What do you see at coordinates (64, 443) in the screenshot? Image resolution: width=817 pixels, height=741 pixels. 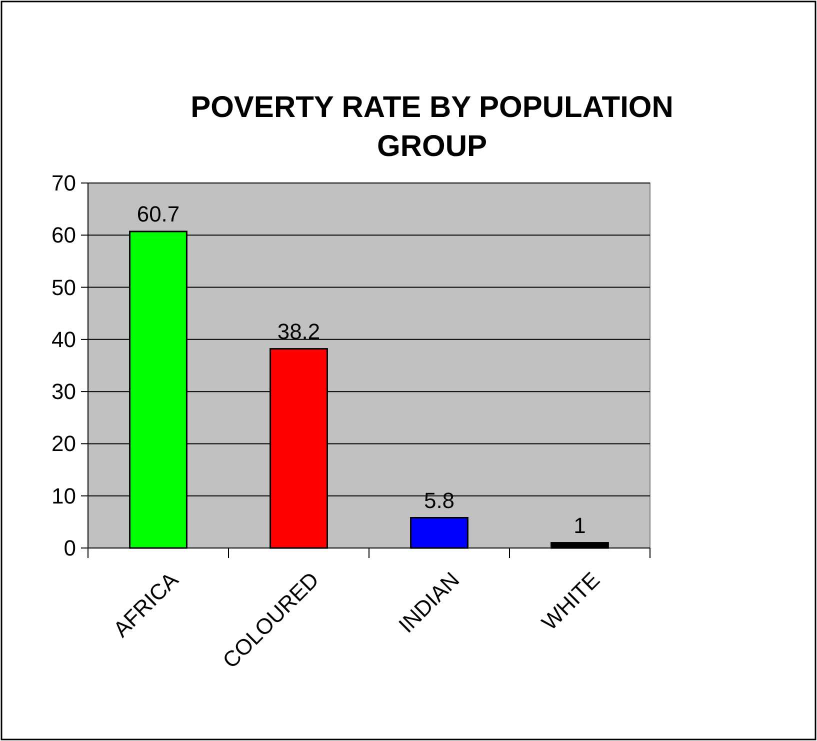 I see `y-tick-label: 20` at bounding box center [64, 443].